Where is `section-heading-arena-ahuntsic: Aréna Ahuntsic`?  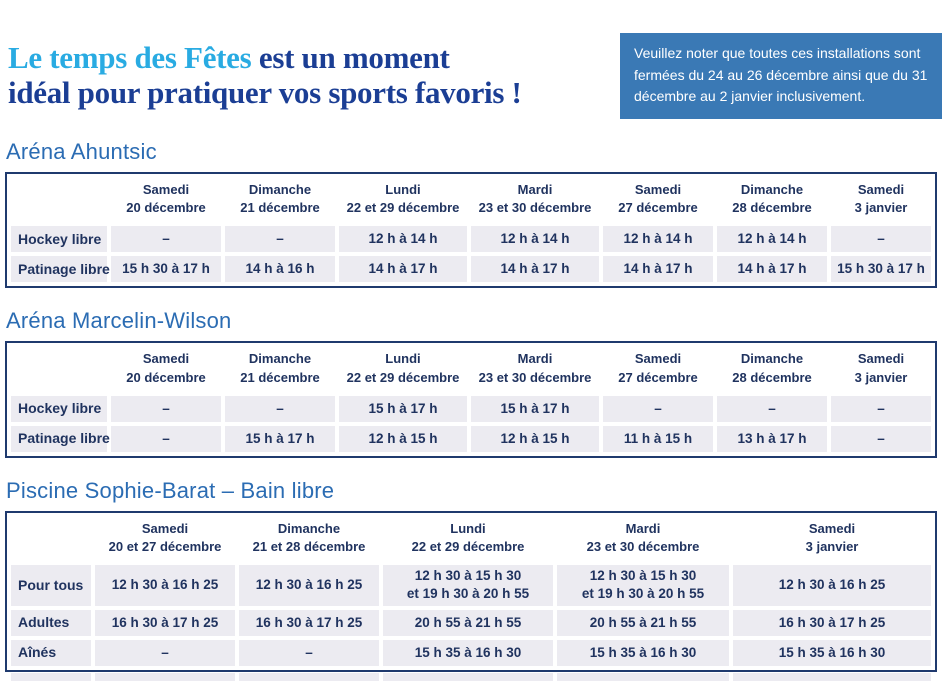 section-heading-arena-ahuntsic: Aréna Ahuntsic is located at coordinates (81, 152).